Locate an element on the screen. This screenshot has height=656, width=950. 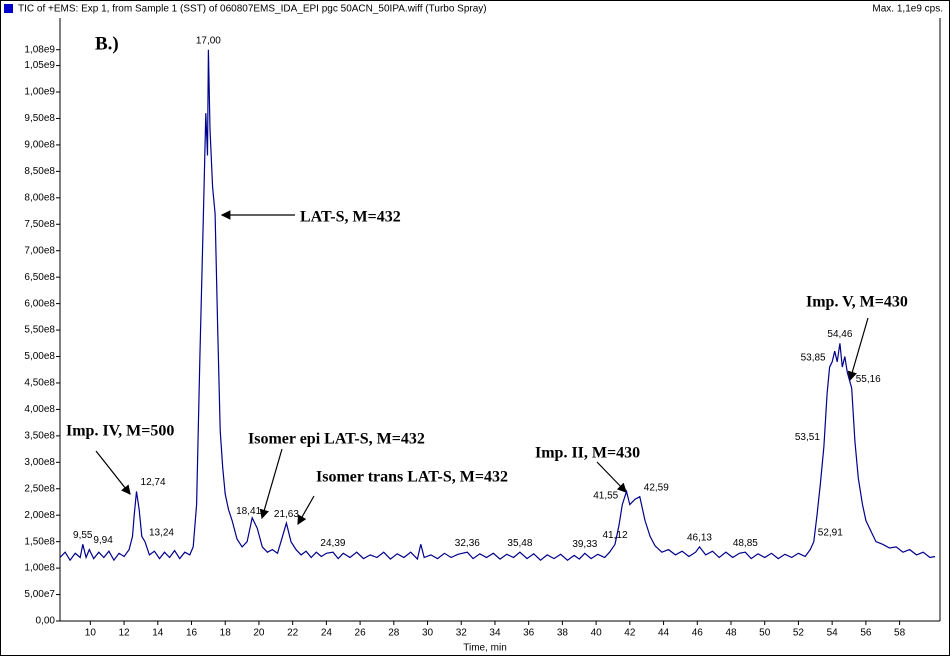
x-tick-label: 58 is located at coordinates (900, 633).